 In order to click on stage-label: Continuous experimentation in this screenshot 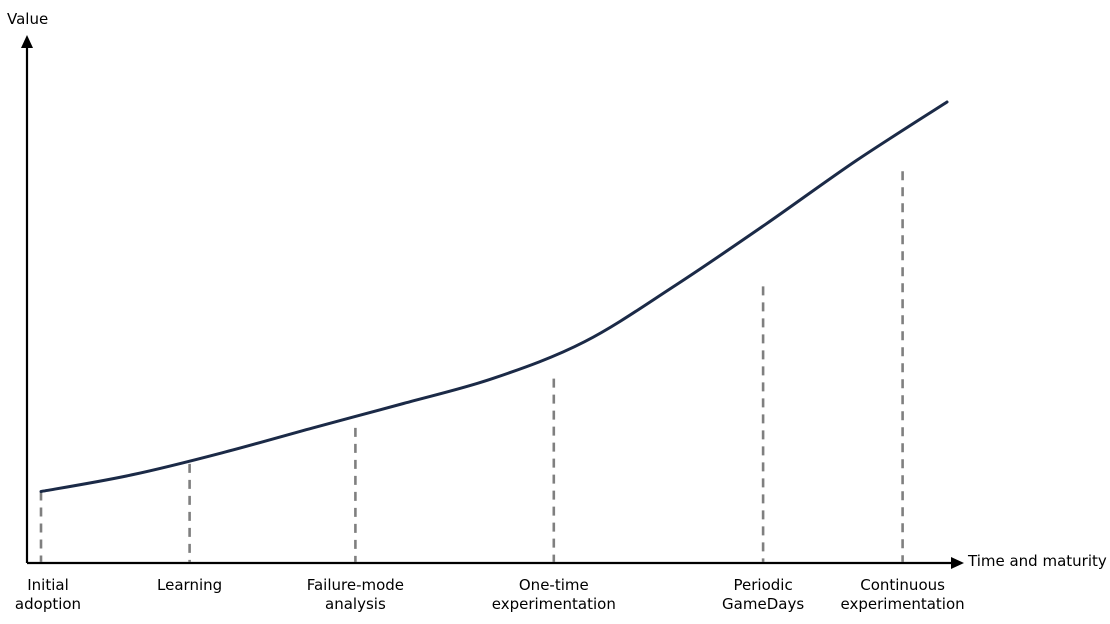, I will do `click(903, 594)`.